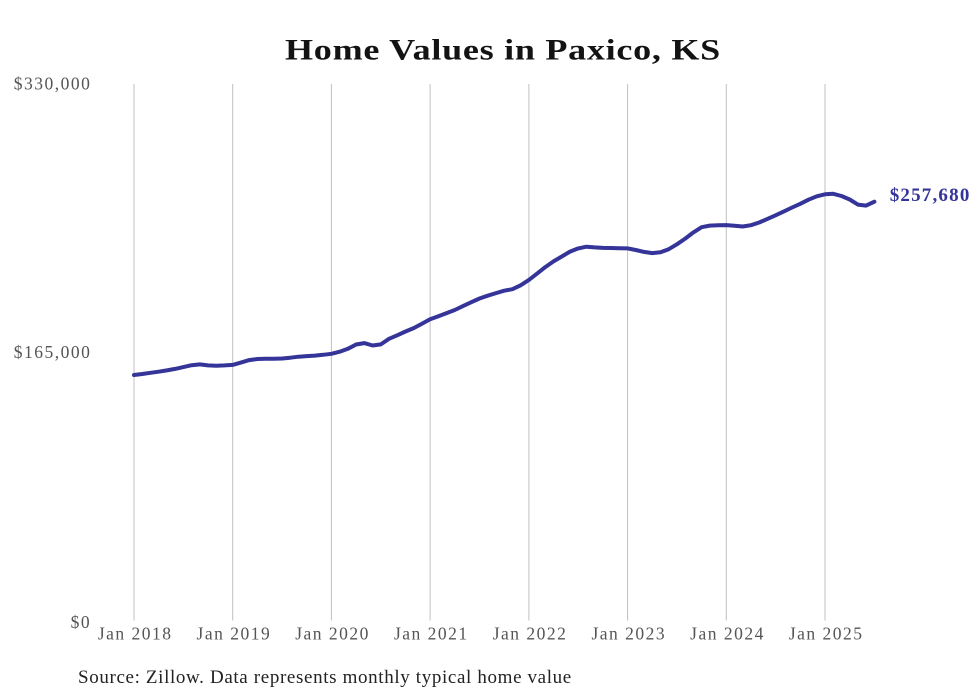 This screenshot has height=699, width=980. Describe the element at coordinates (930, 195) in the screenshot. I see `svg-text: $257,680` at that location.